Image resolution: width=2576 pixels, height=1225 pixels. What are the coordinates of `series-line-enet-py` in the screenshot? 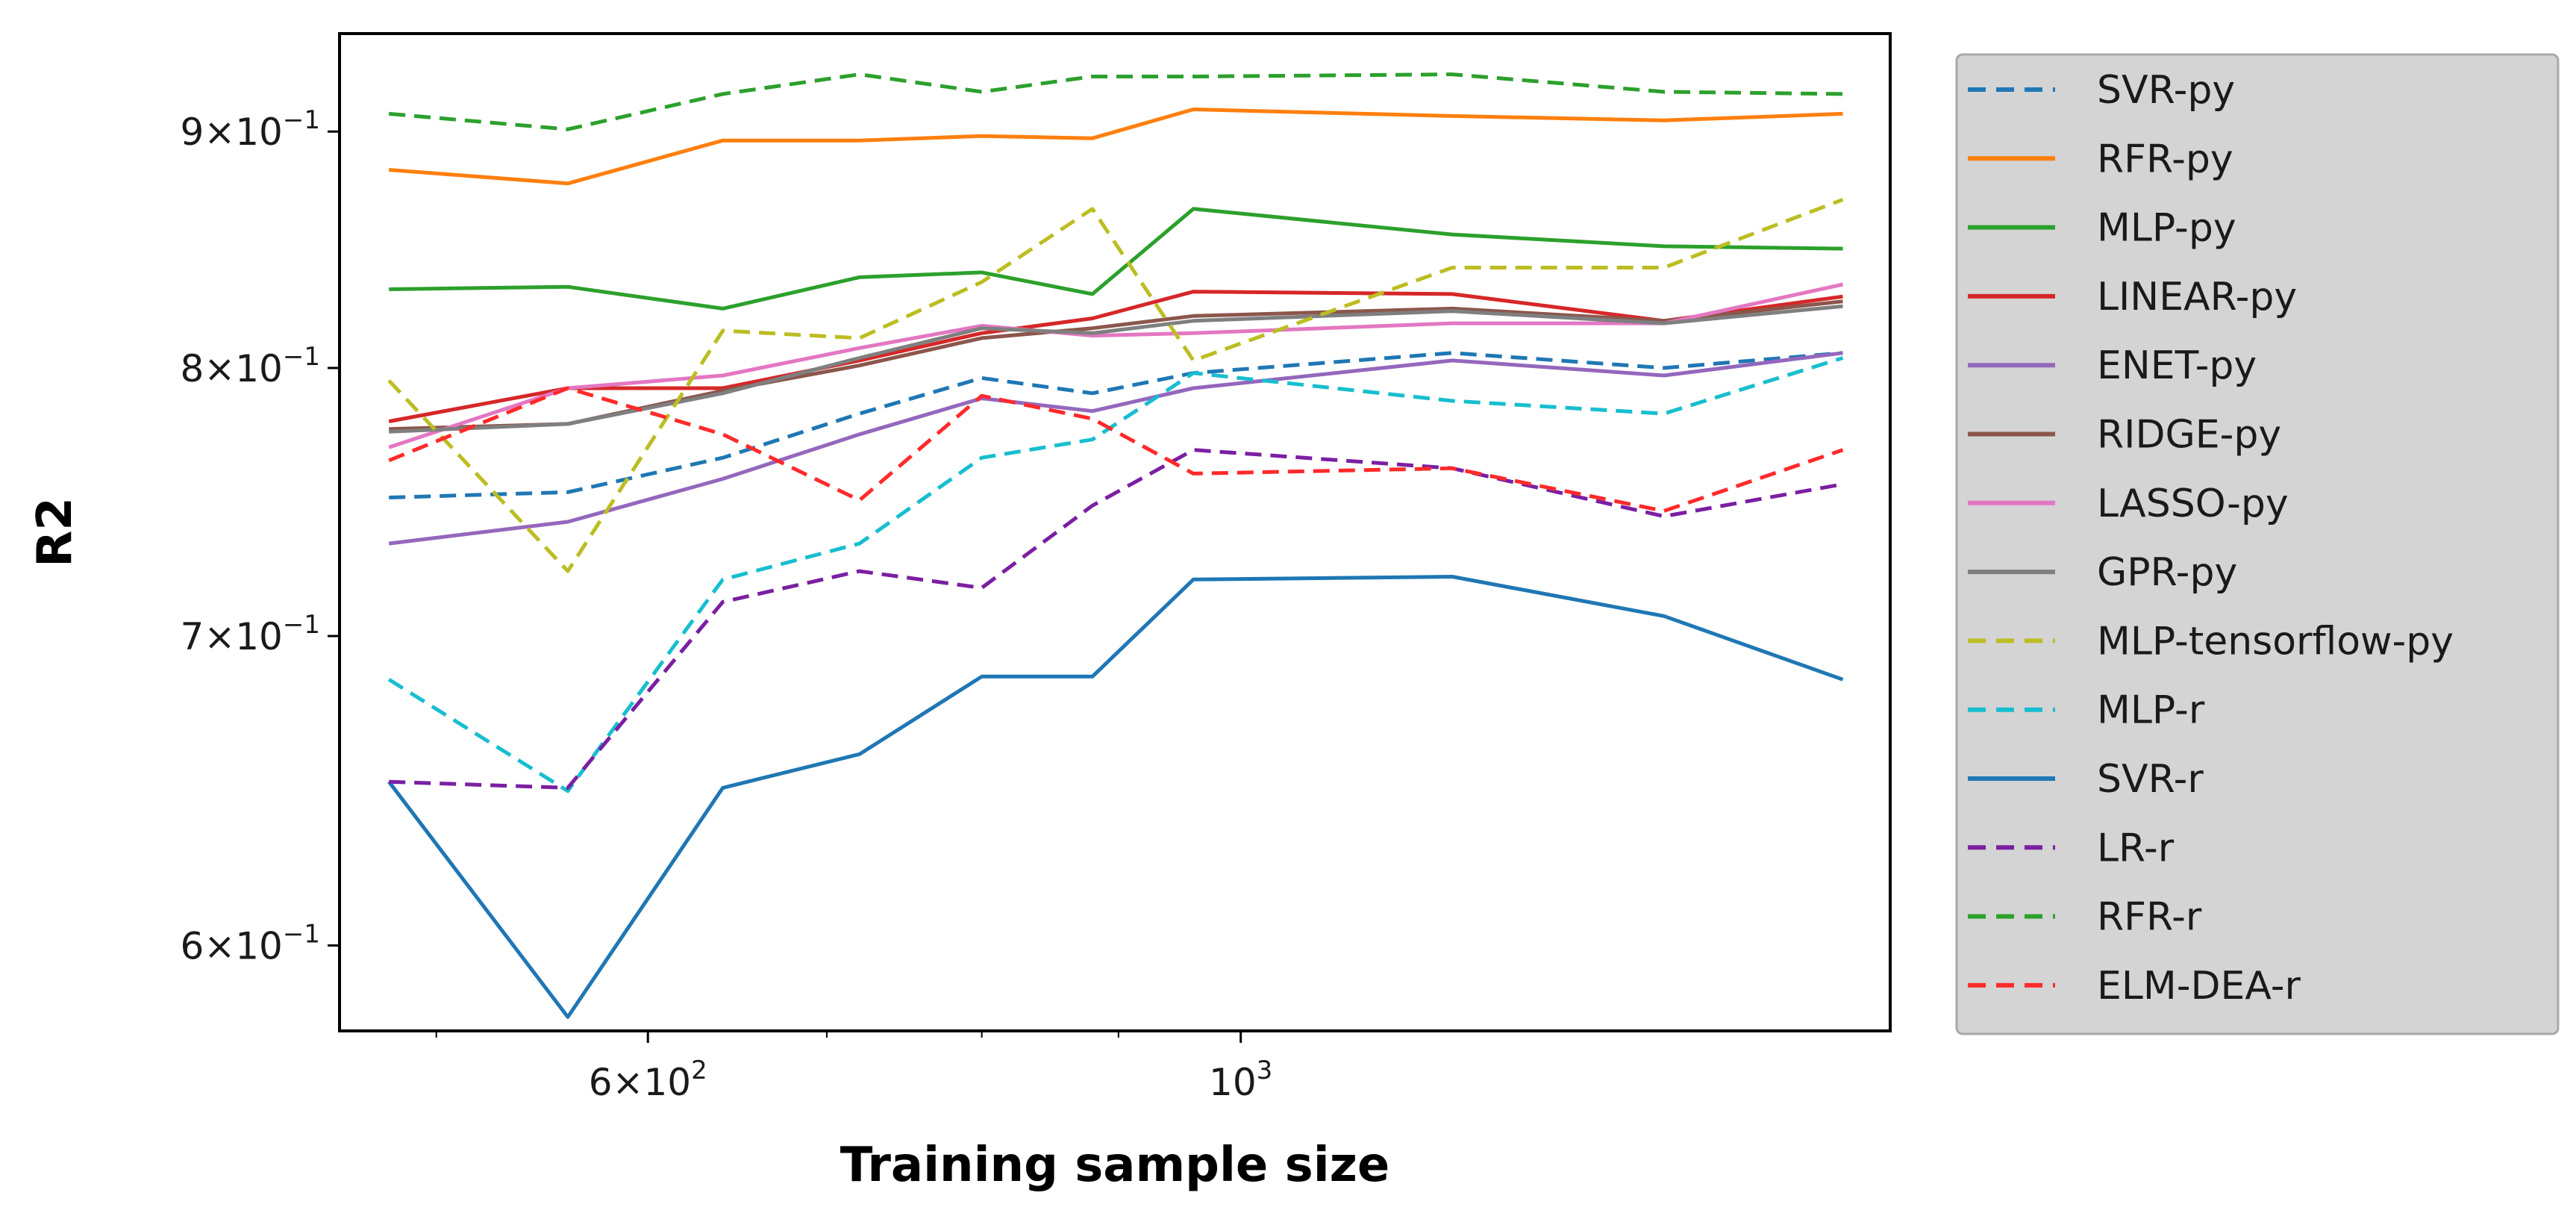 It's located at (1115, 449).